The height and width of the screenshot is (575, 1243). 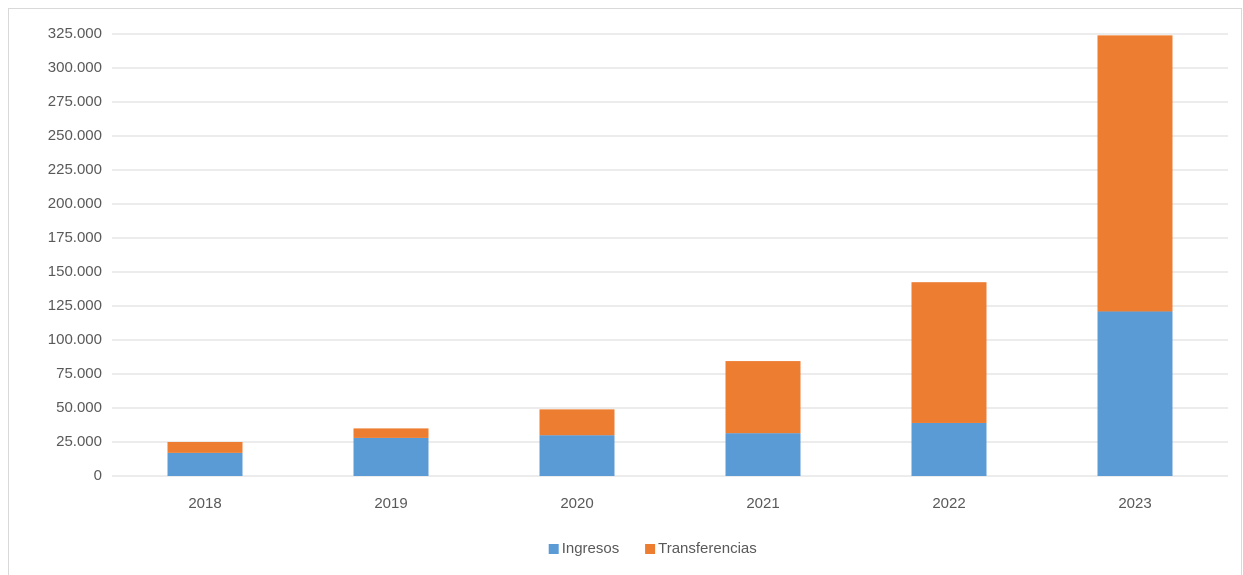 I want to click on y-tick-label: 75.000, so click(x=79, y=373).